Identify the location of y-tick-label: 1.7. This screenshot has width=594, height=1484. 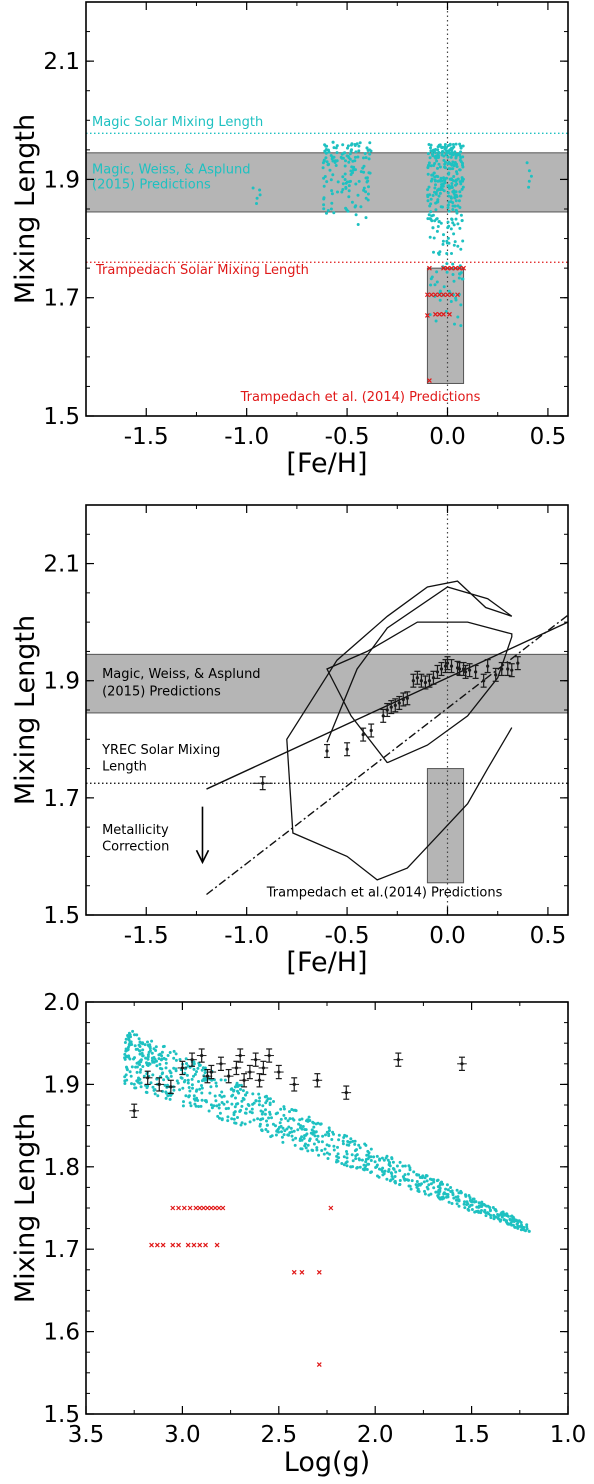
(61, 299).